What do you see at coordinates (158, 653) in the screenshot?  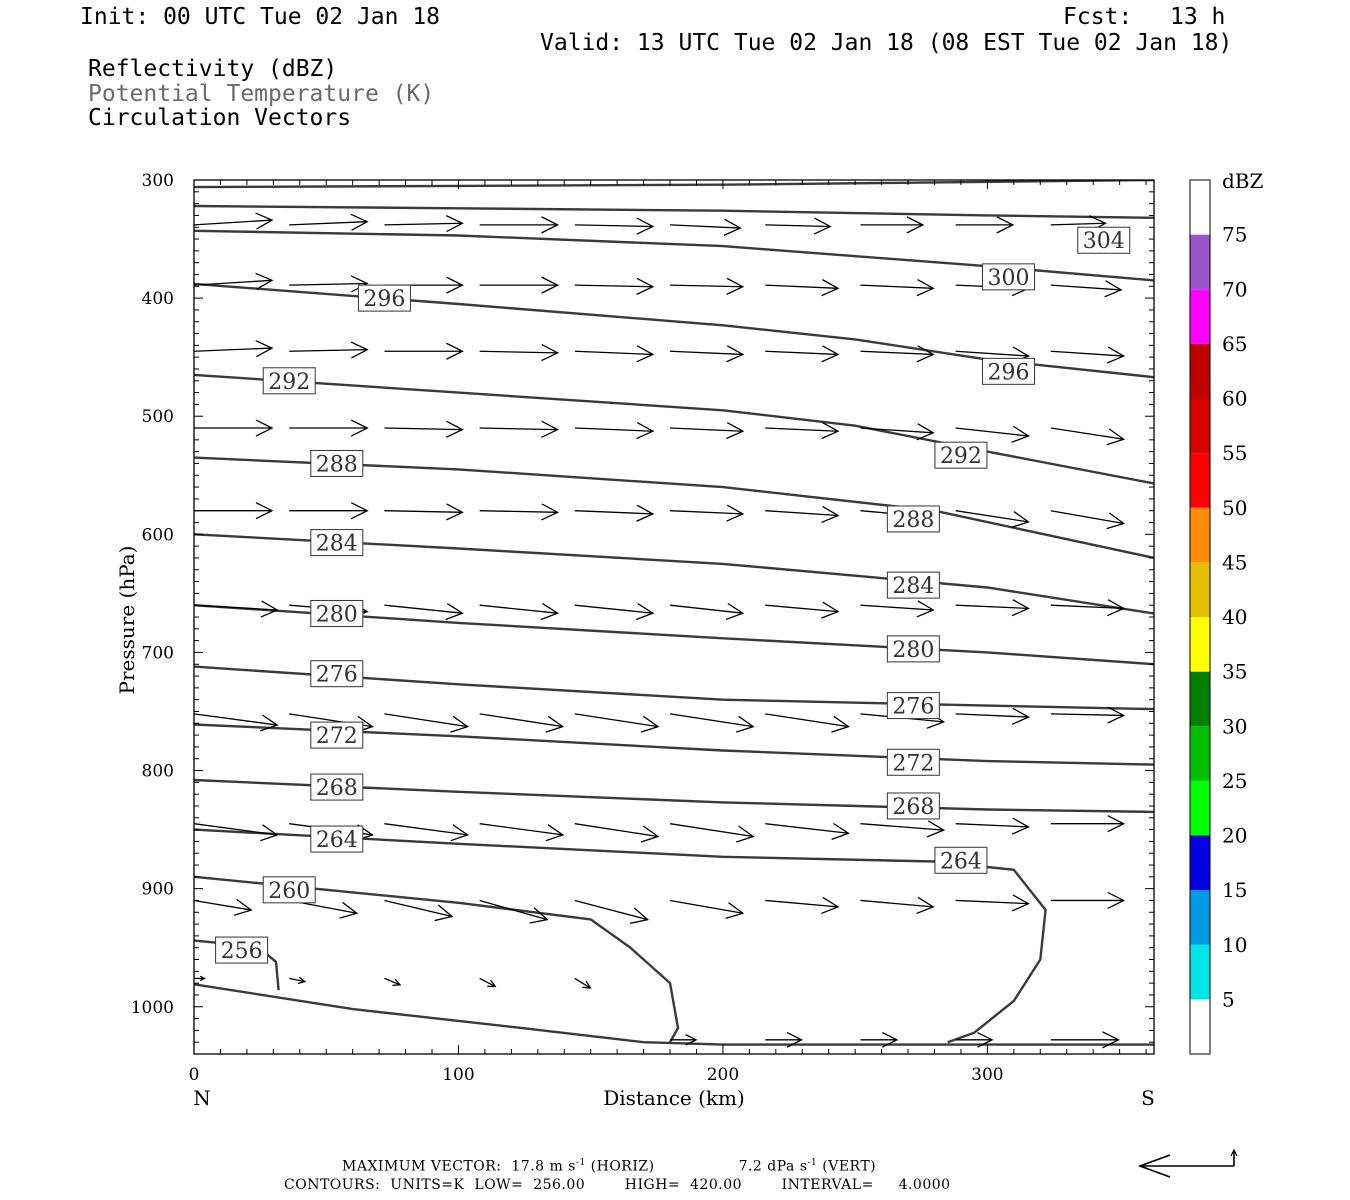 I see `y-tick-label: 700` at bounding box center [158, 653].